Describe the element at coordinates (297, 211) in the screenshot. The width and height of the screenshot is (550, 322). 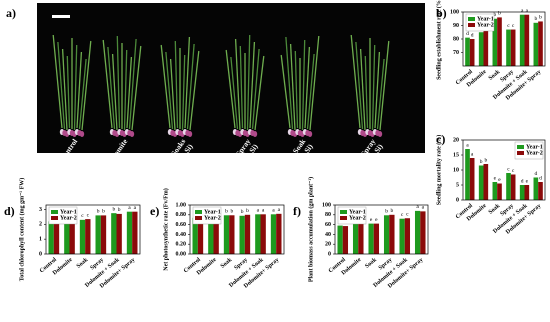
I see `panel-label: f)` at that location.